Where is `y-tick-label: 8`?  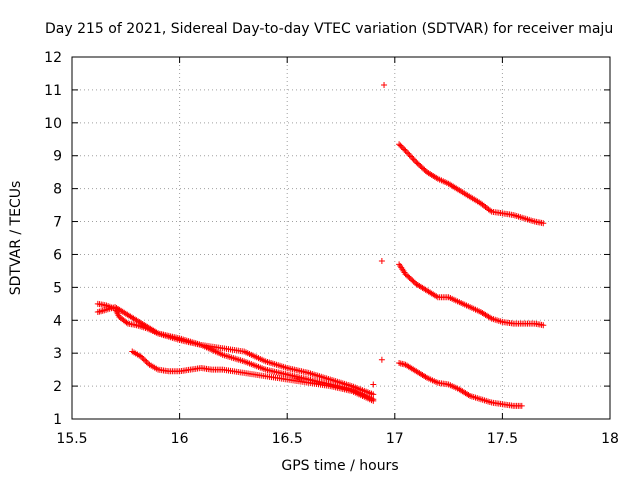
y-tick-label: 8 is located at coordinates (57, 190).